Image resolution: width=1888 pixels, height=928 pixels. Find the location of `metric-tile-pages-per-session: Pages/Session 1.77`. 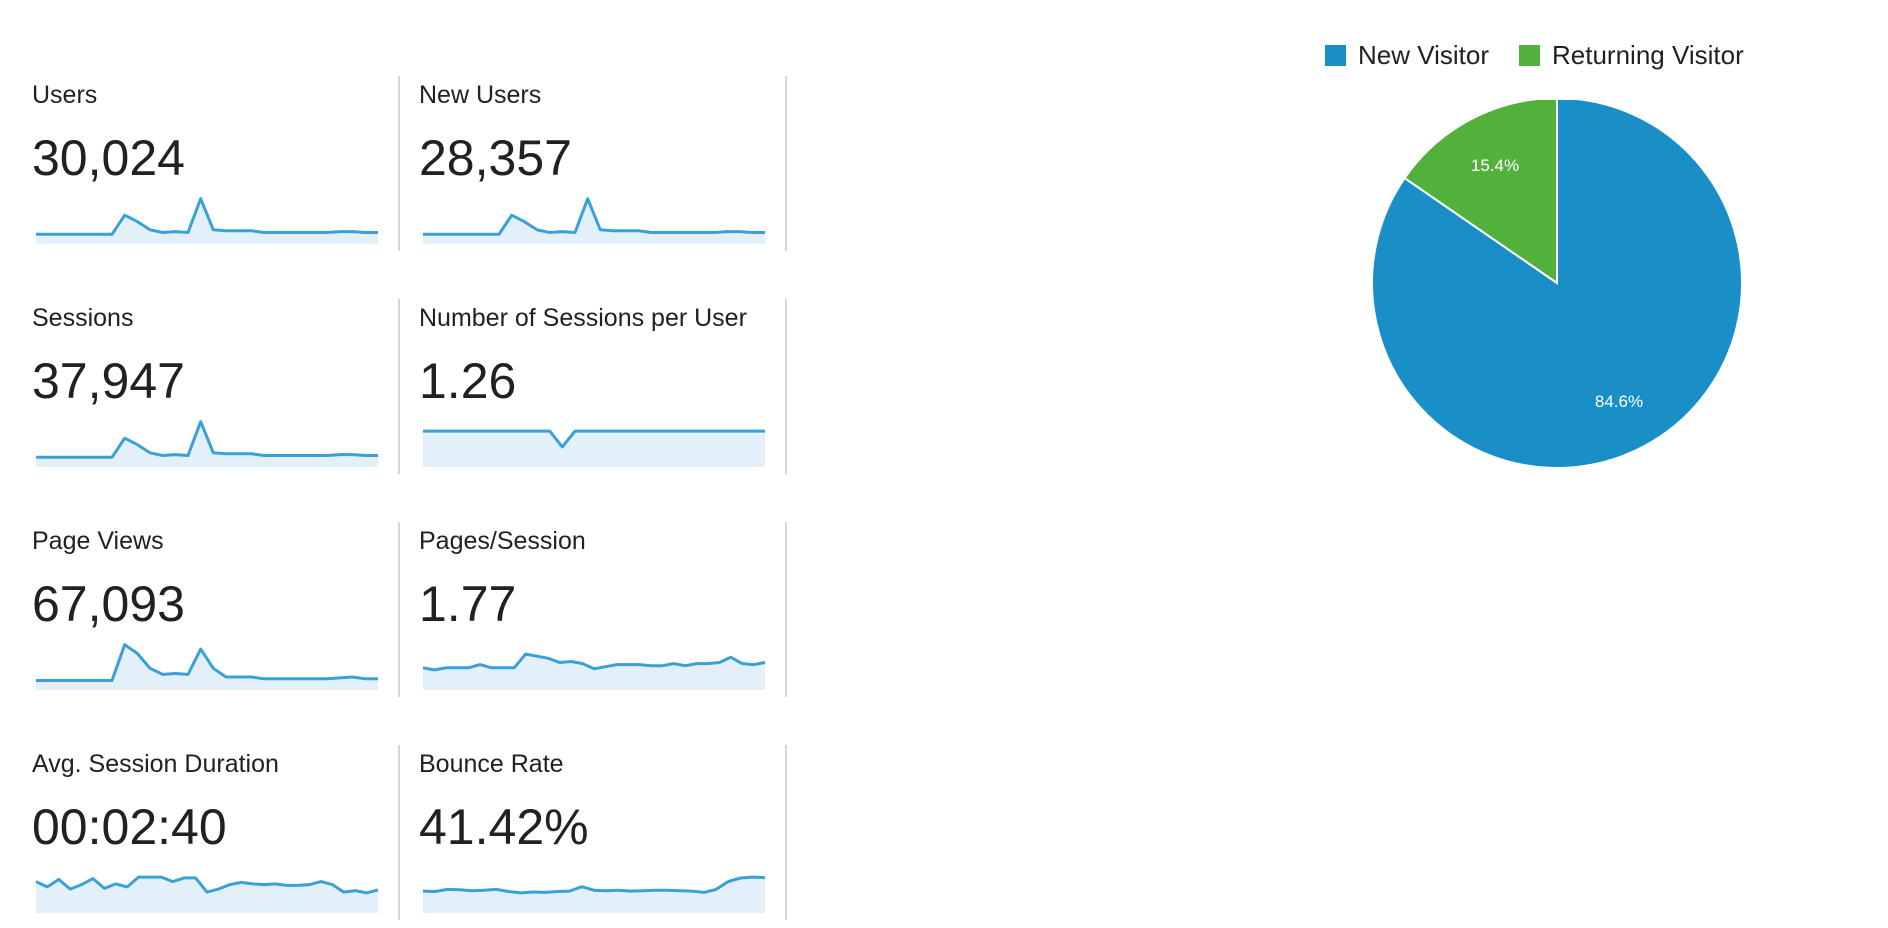

metric-tile-pages-per-session: Pages/Session 1.77 is located at coordinates (576, 609).